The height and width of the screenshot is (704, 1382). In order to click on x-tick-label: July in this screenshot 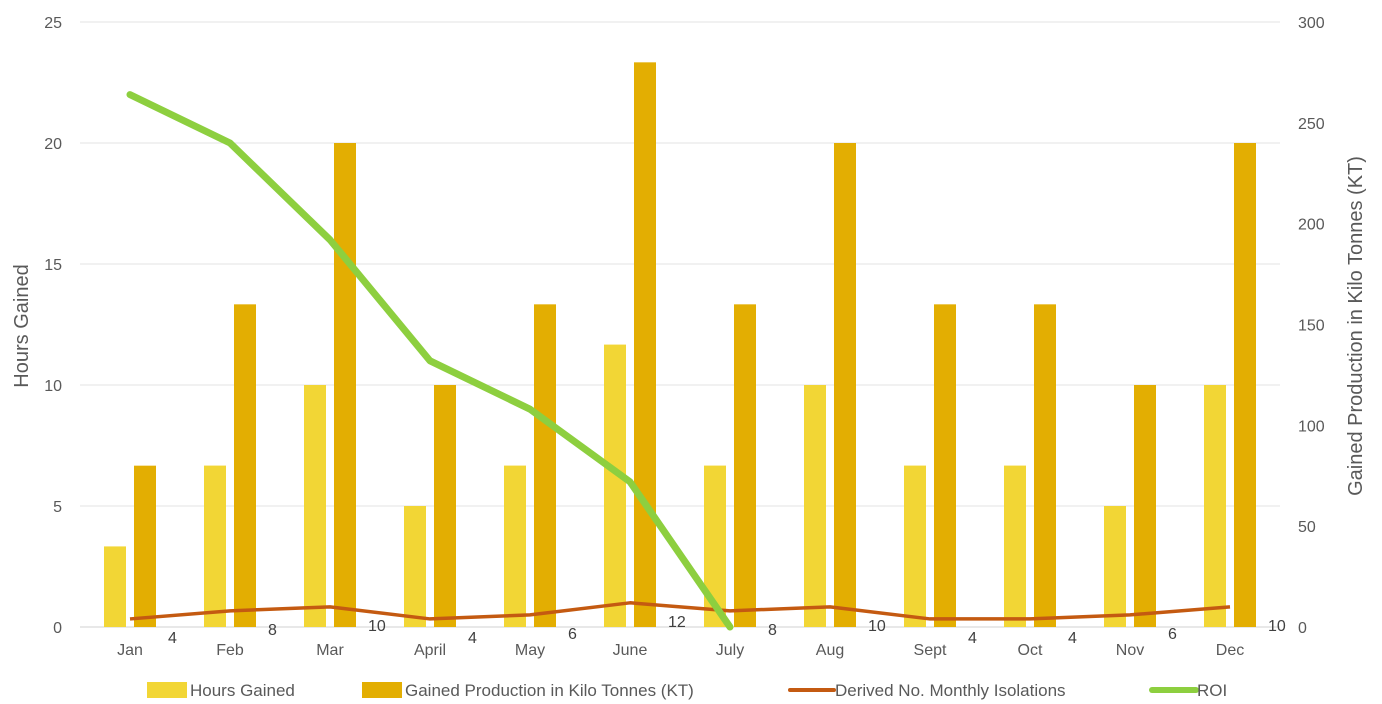, I will do `click(730, 650)`.